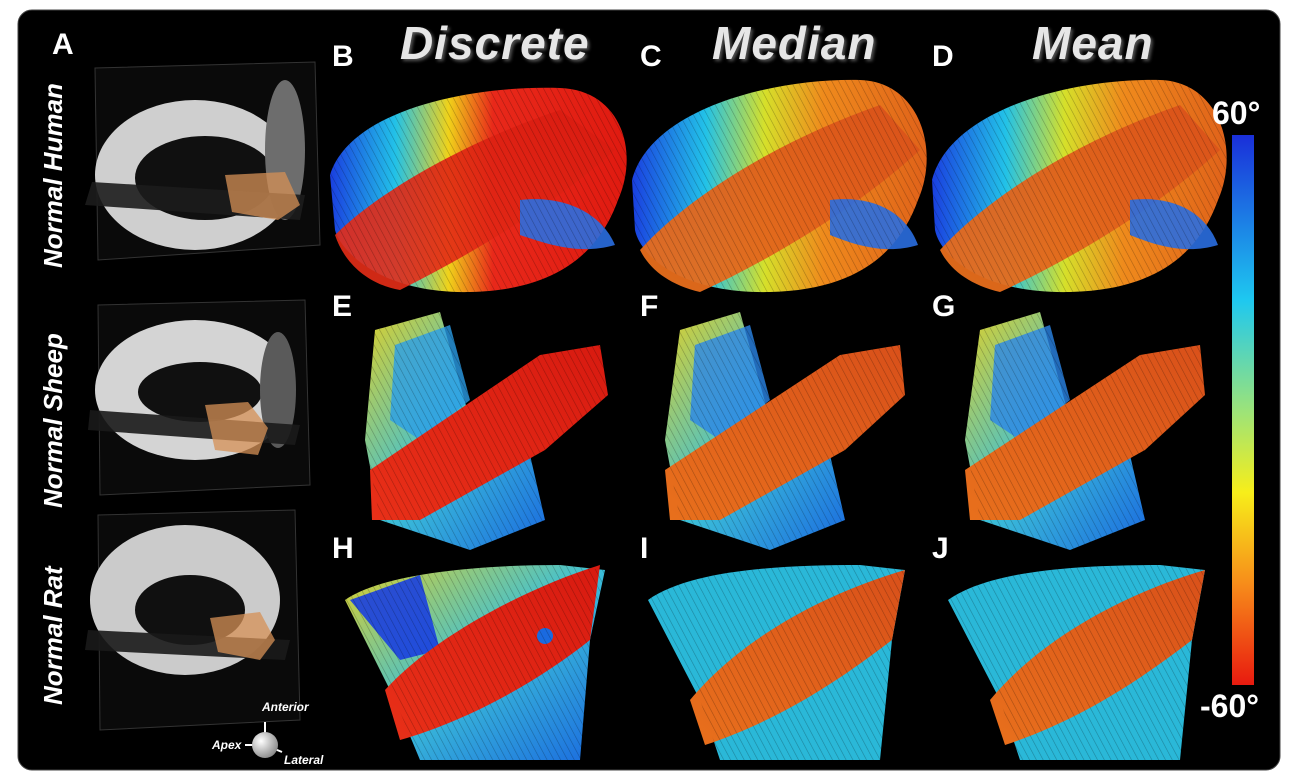 The height and width of the screenshot is (773, 1290). What do you see at coordinates (63, 44) in the screenshot?
I see `panel-label-a: A` at bounding box center [63, 44].